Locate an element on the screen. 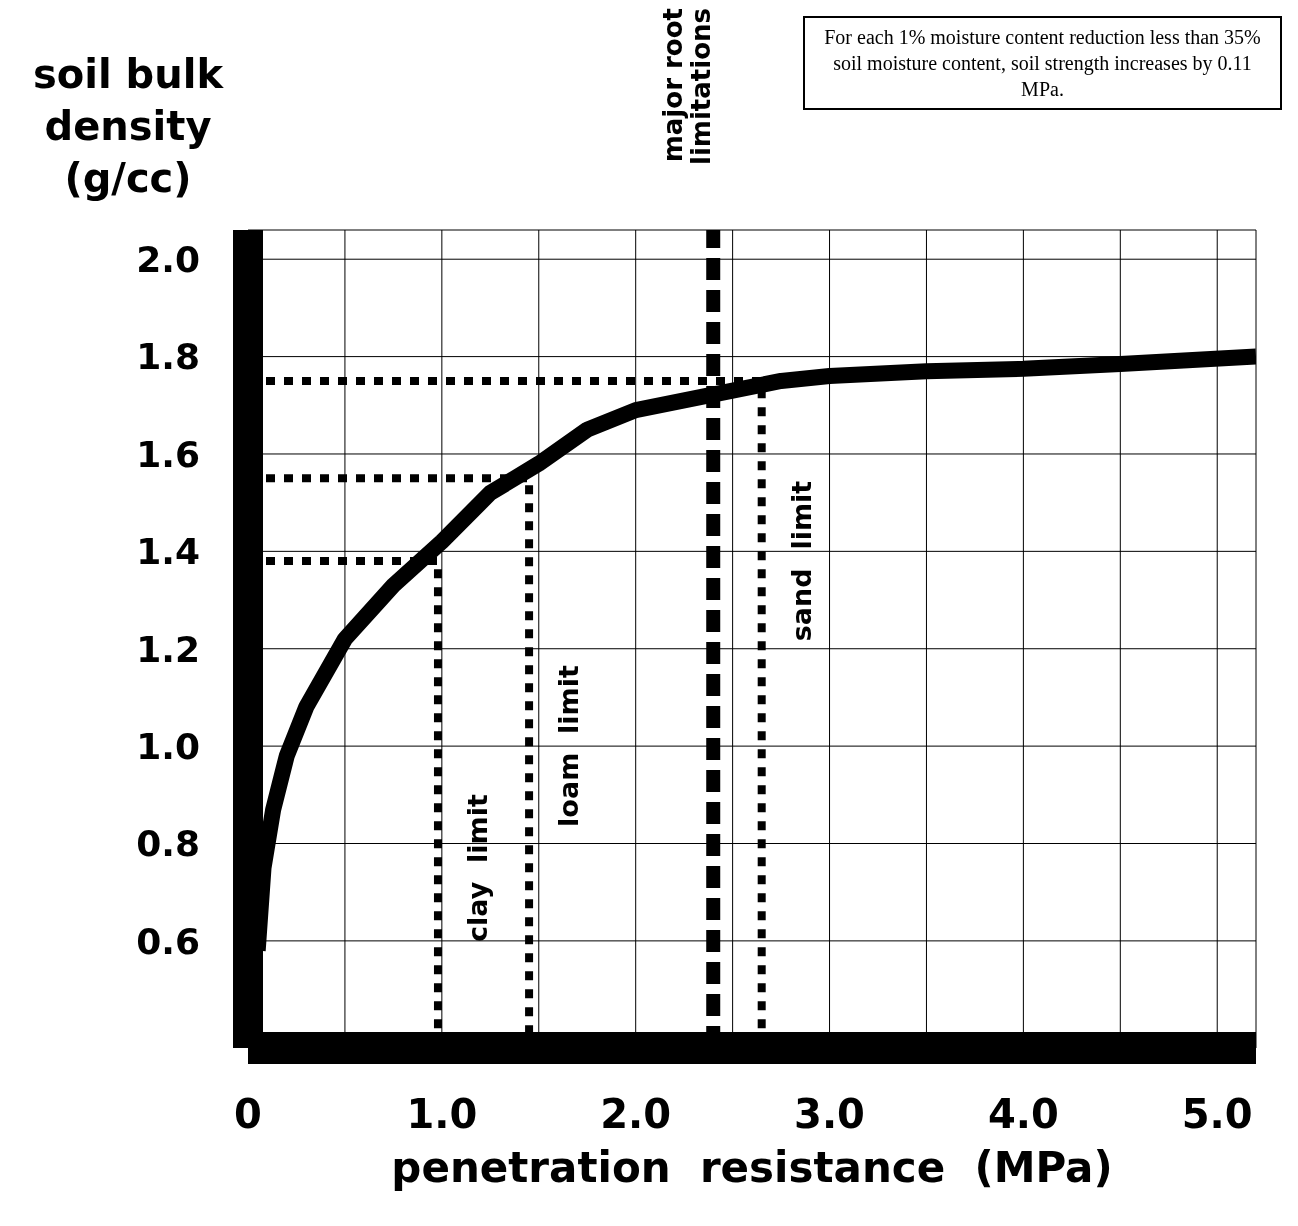 The width and height of the screenshot is (1298, 1226). annotation: clay limit is located at coordinates (477, 868).